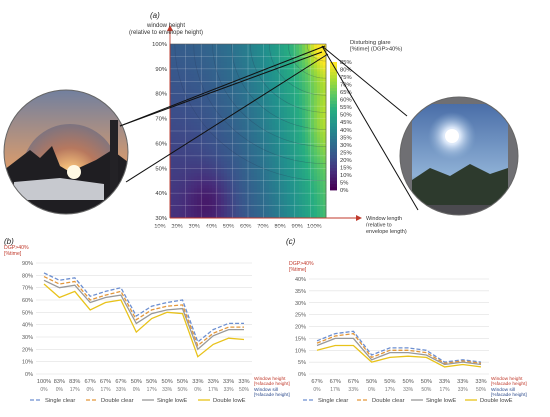  Describe the element at coordinates (229, 401) in the screenshot. I see `legend-label: Double lowE` at that location.